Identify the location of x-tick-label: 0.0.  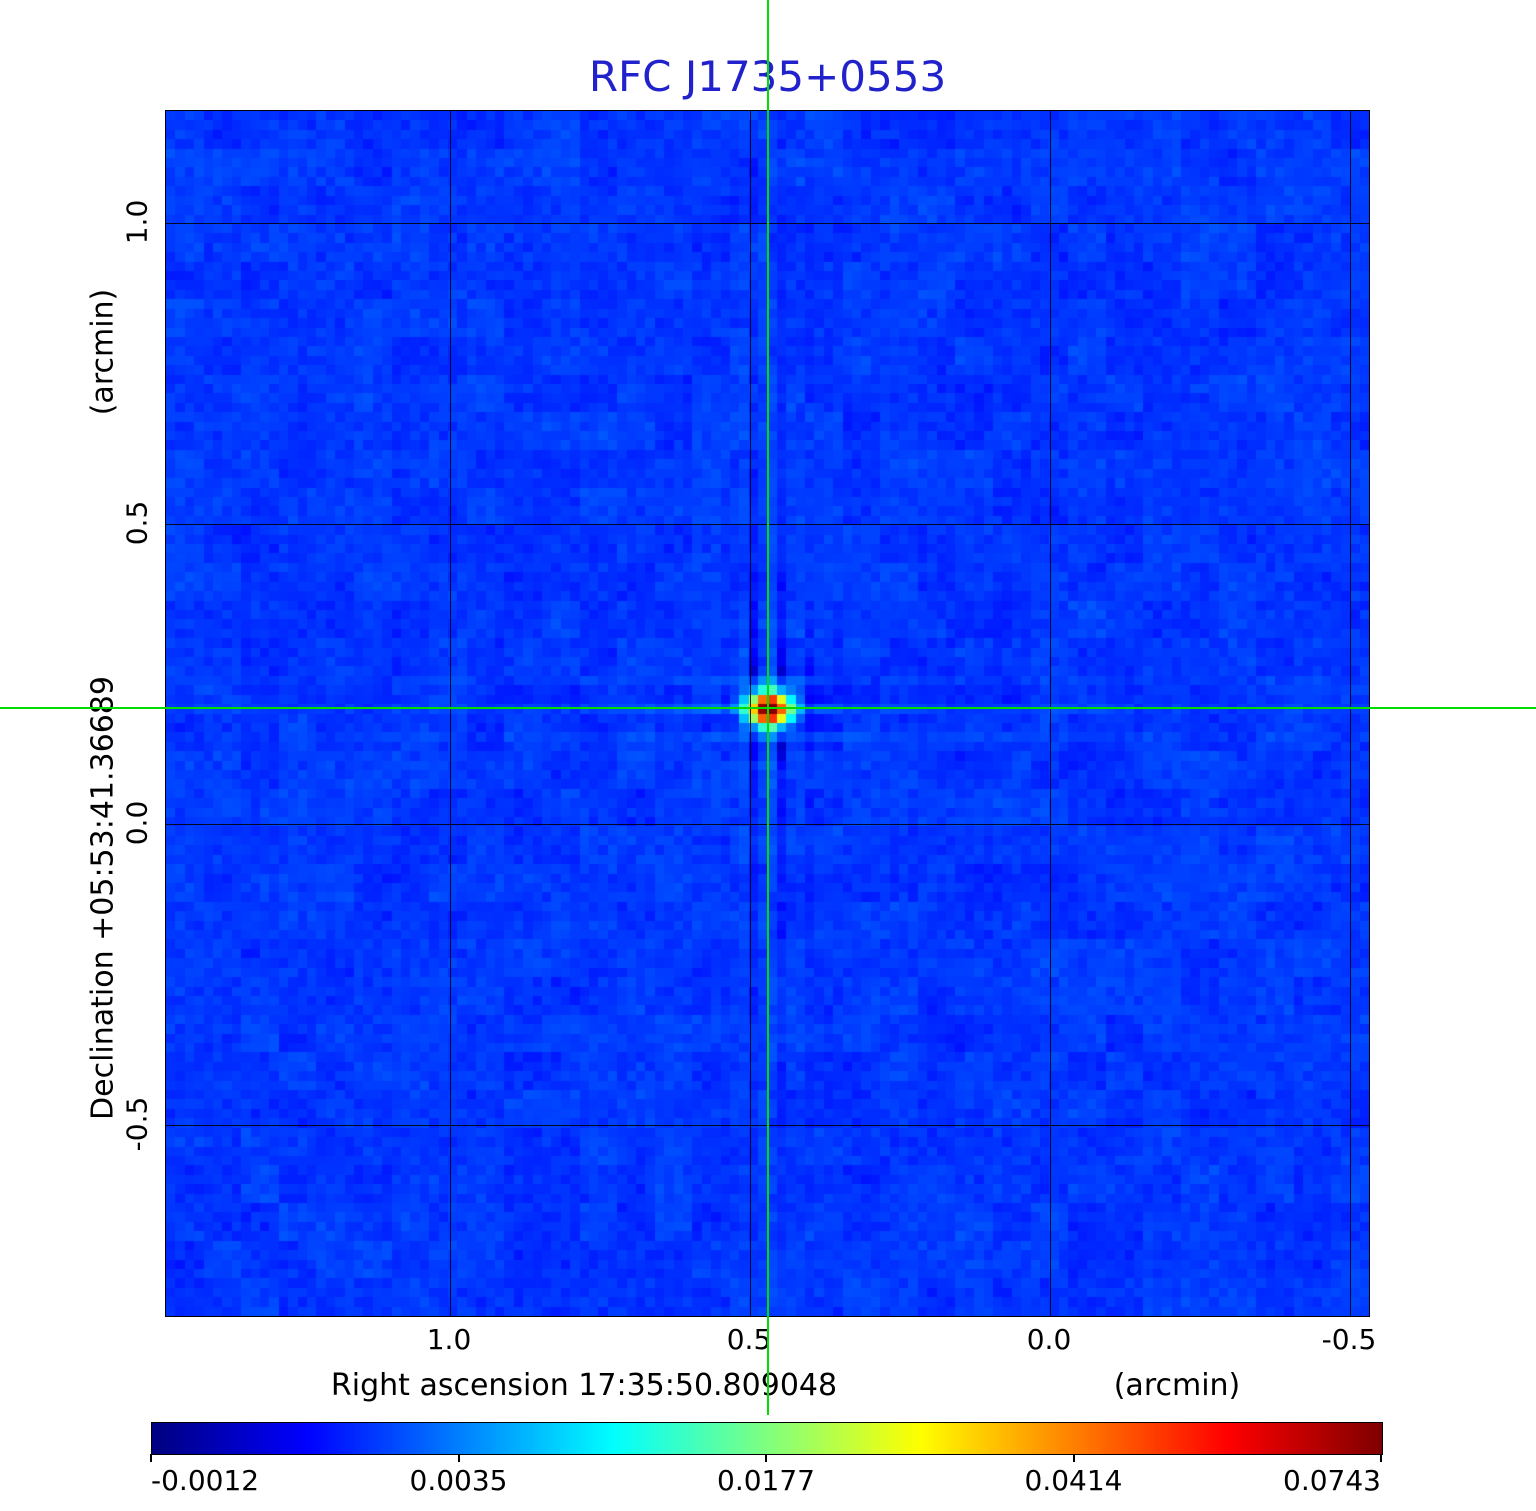
(1049, 1339).